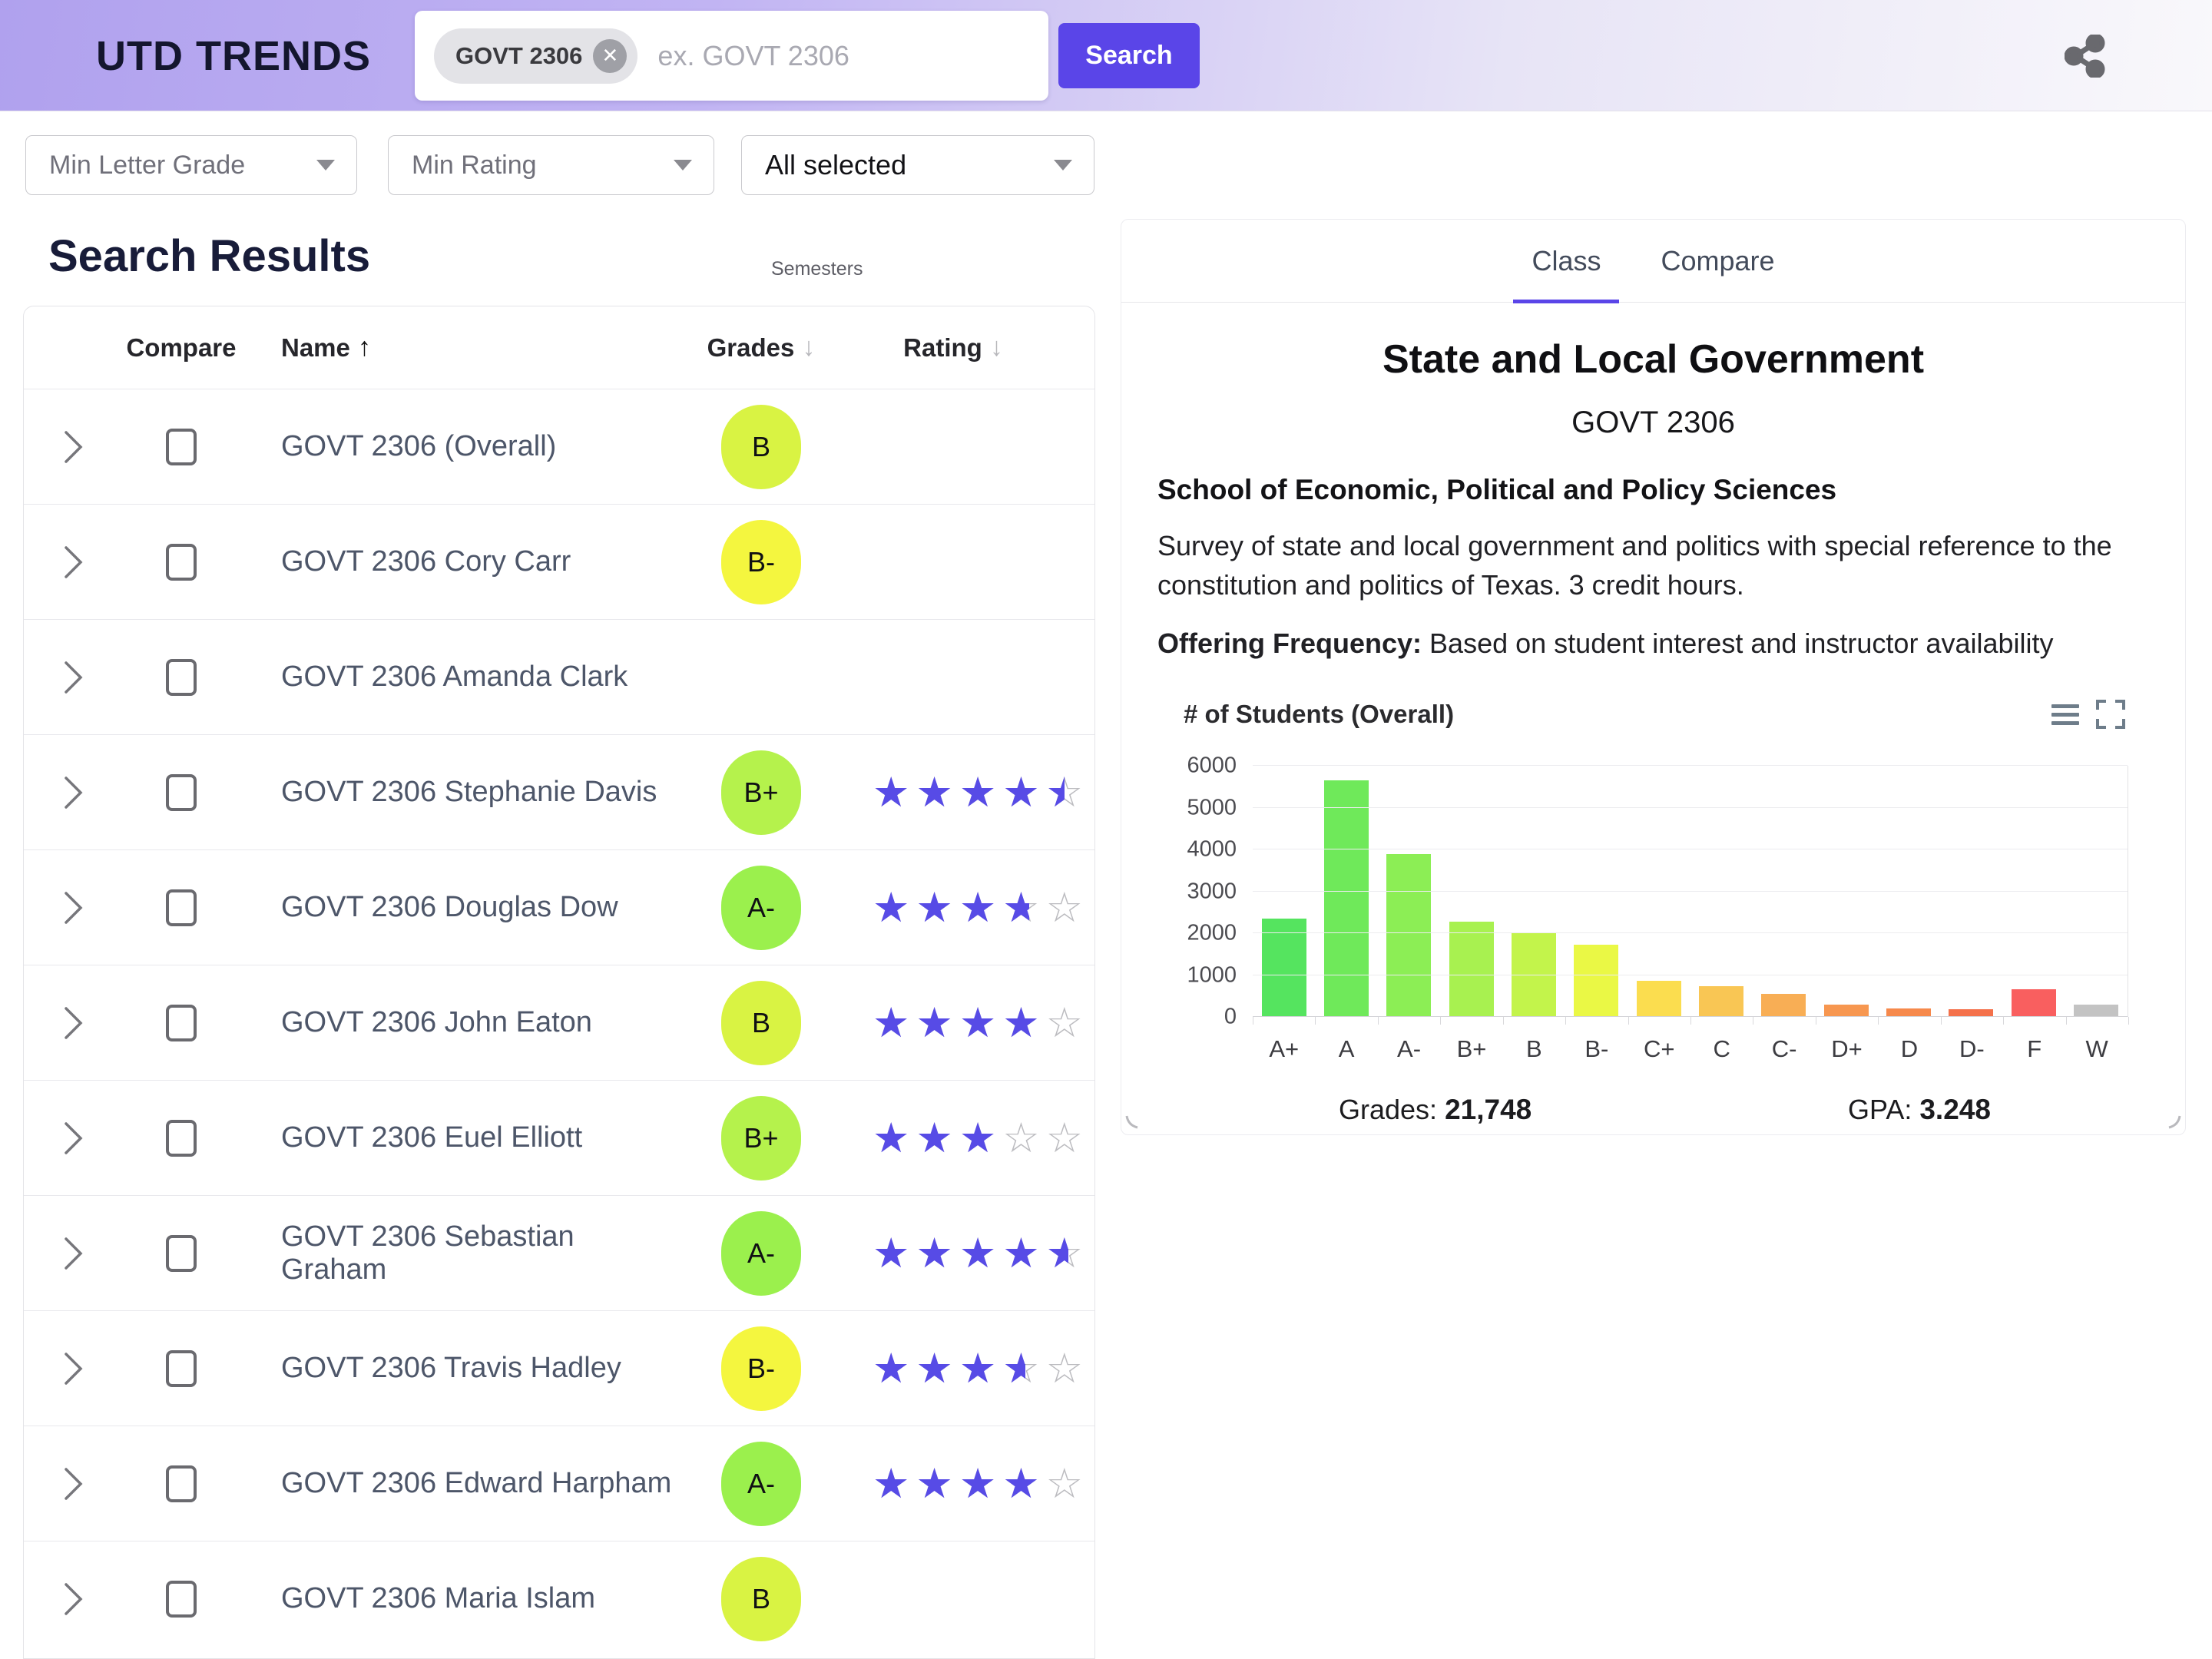 This screenshot has height=1659, width=2212. What do you see at coordinates (450, 907) in the screenshot?
I see `row-course-name: GOVT 2306 Douglas Dow` at bounding box center [450, 907].